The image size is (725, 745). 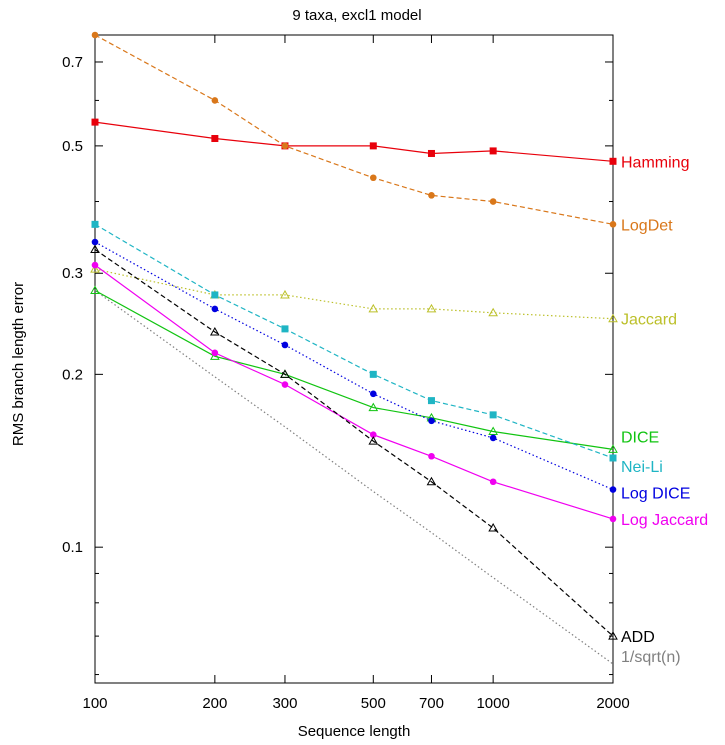 I want to click on x-tick-label: 500, so click(x=373, y=703).